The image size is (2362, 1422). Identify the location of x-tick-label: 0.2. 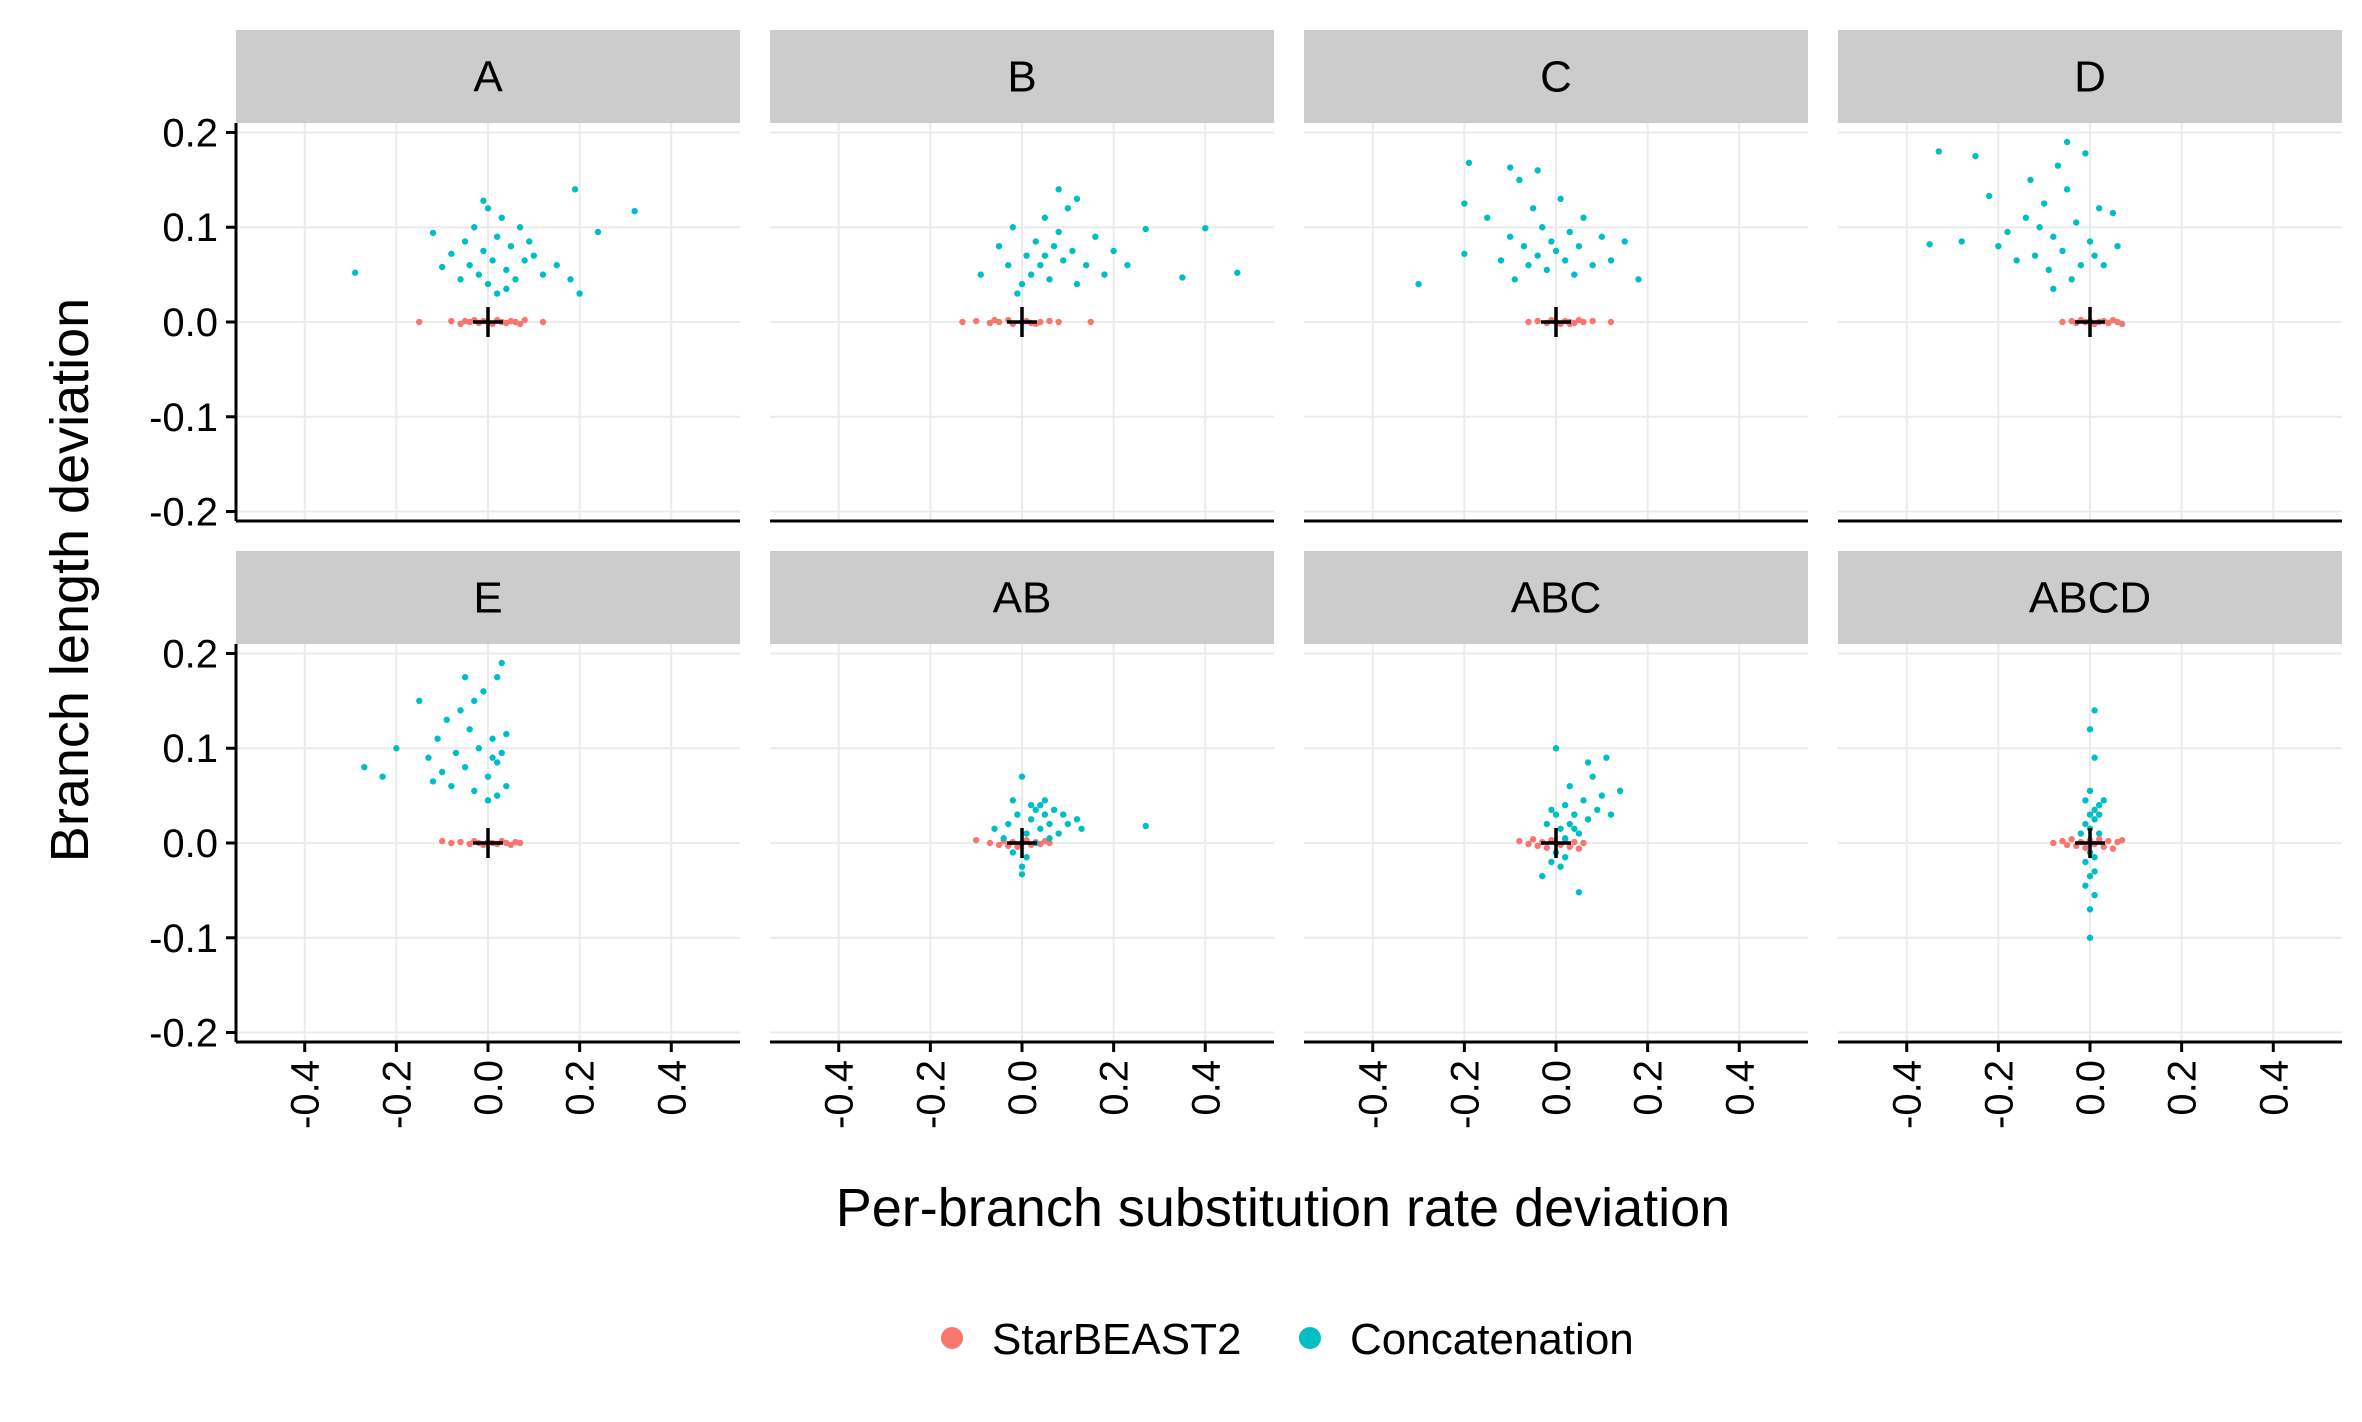
(1649, 1088).